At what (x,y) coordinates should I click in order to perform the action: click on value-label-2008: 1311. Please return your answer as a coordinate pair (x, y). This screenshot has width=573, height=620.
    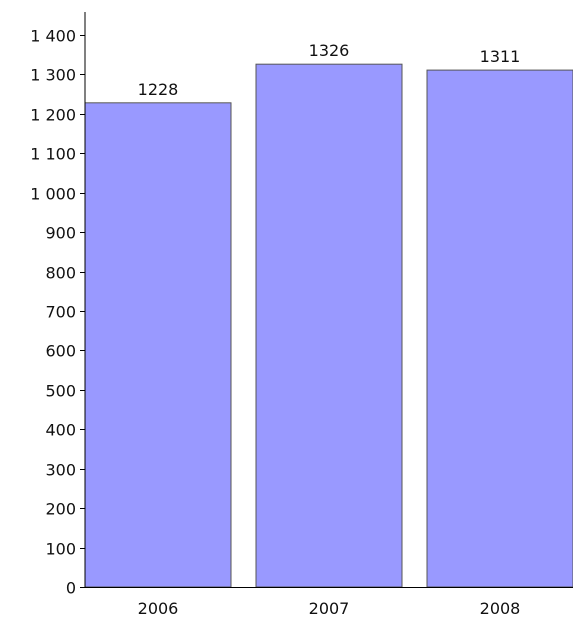
    Looking at the image, I should click on (500, 56).